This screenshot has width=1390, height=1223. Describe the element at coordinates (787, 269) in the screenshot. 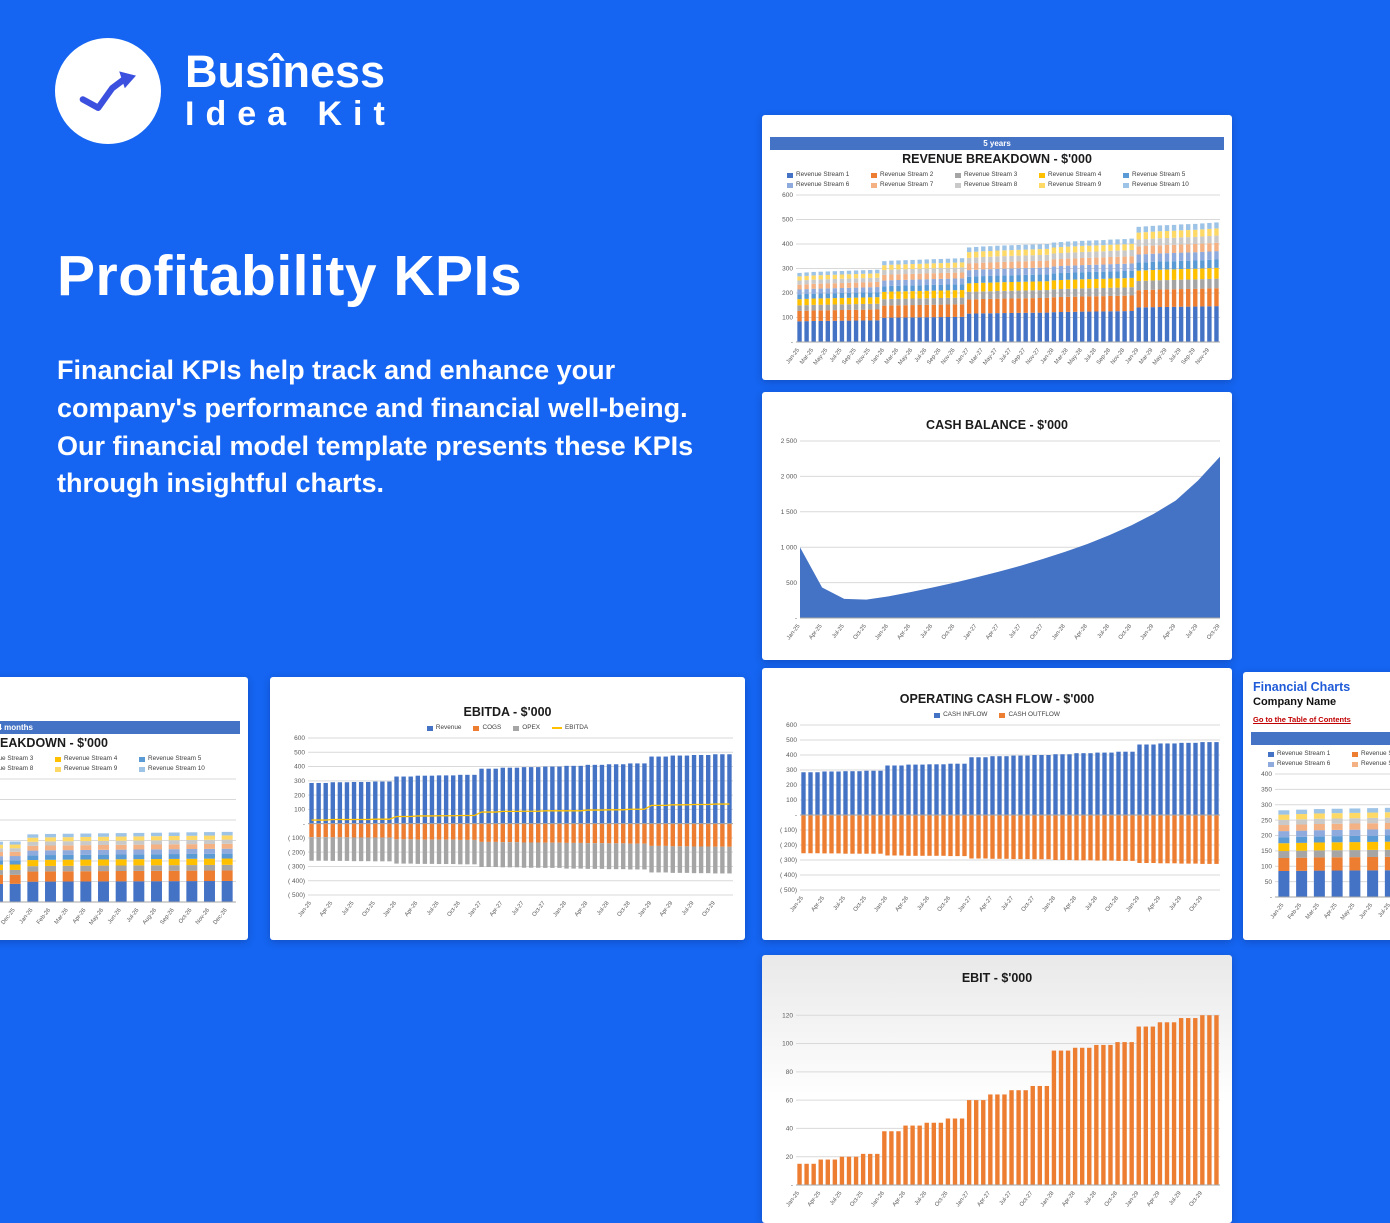

I see `svg-text: 300` at that location.